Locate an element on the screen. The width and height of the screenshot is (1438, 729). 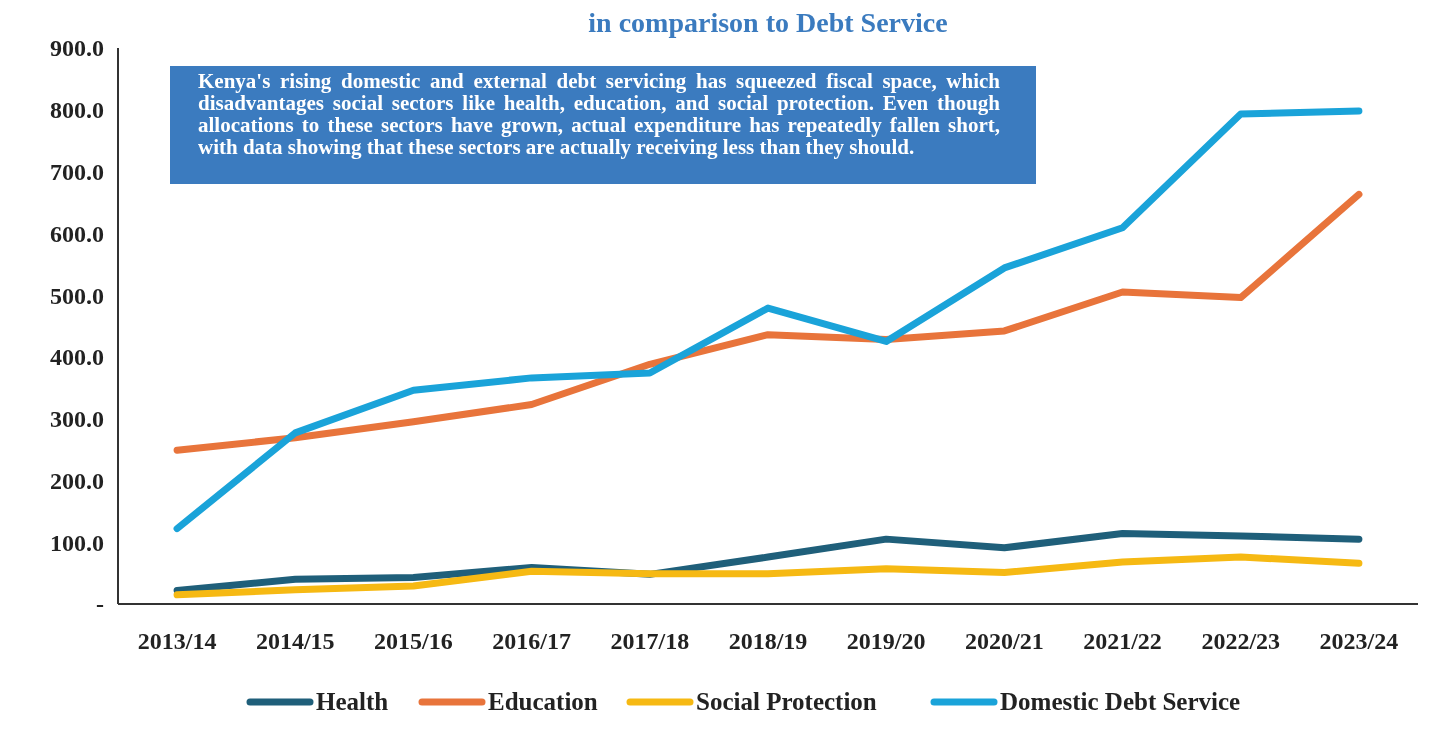
x-tick-label: 2019/20 is located at coordinates (886, 641).